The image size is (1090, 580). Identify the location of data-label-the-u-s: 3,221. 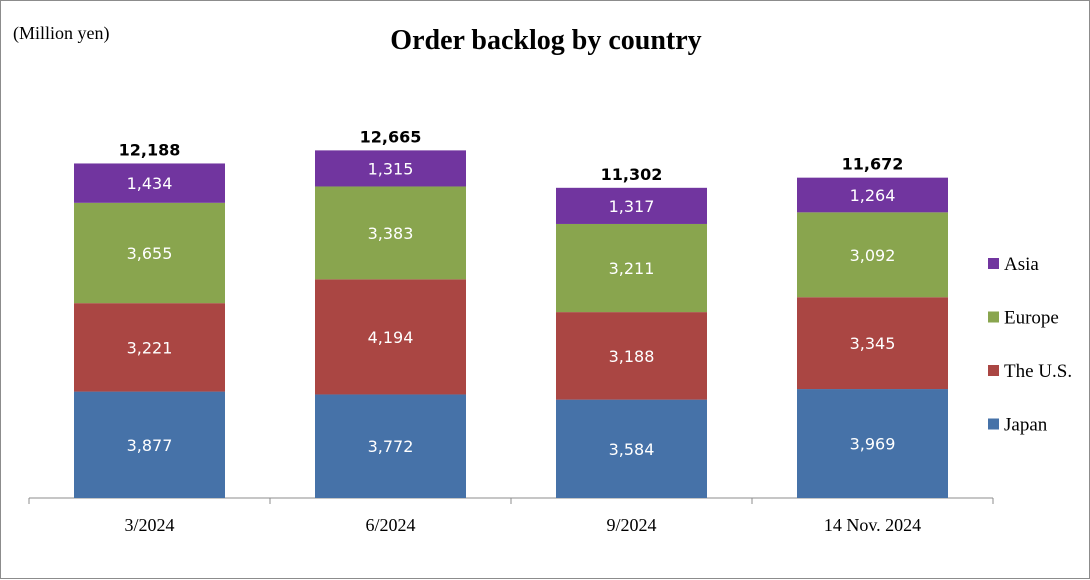
(150, 347).